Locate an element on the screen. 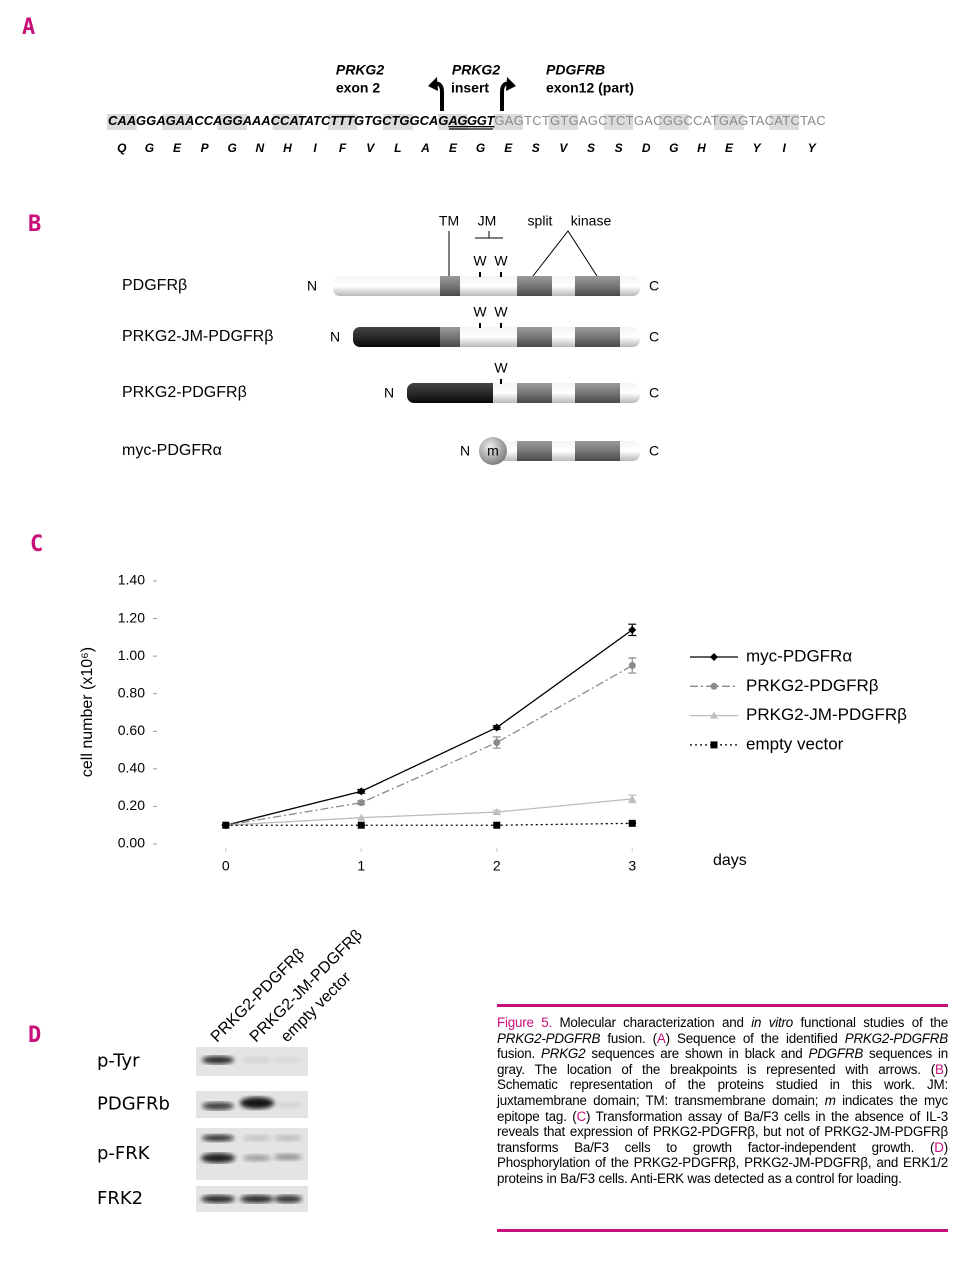  caption-italic: PRKG2 is located at coordinates (563, 1054).